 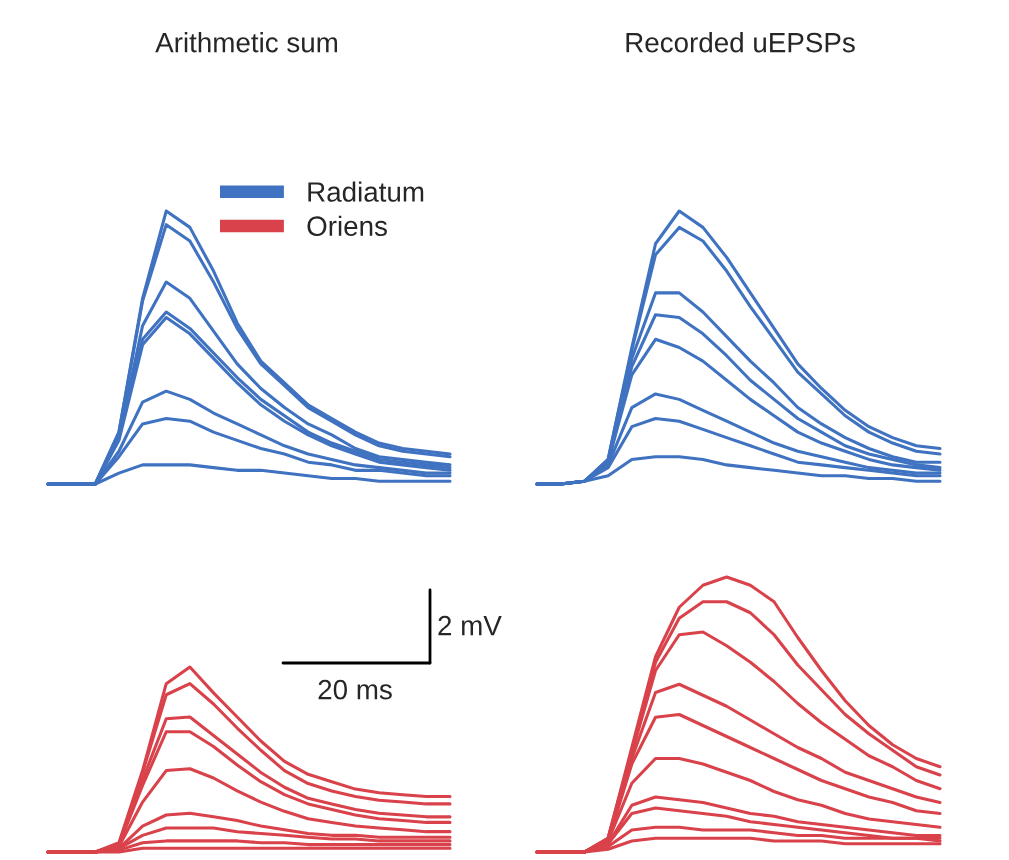 I want to click on legend-label: Radiatum, so click(x=366, y=191).